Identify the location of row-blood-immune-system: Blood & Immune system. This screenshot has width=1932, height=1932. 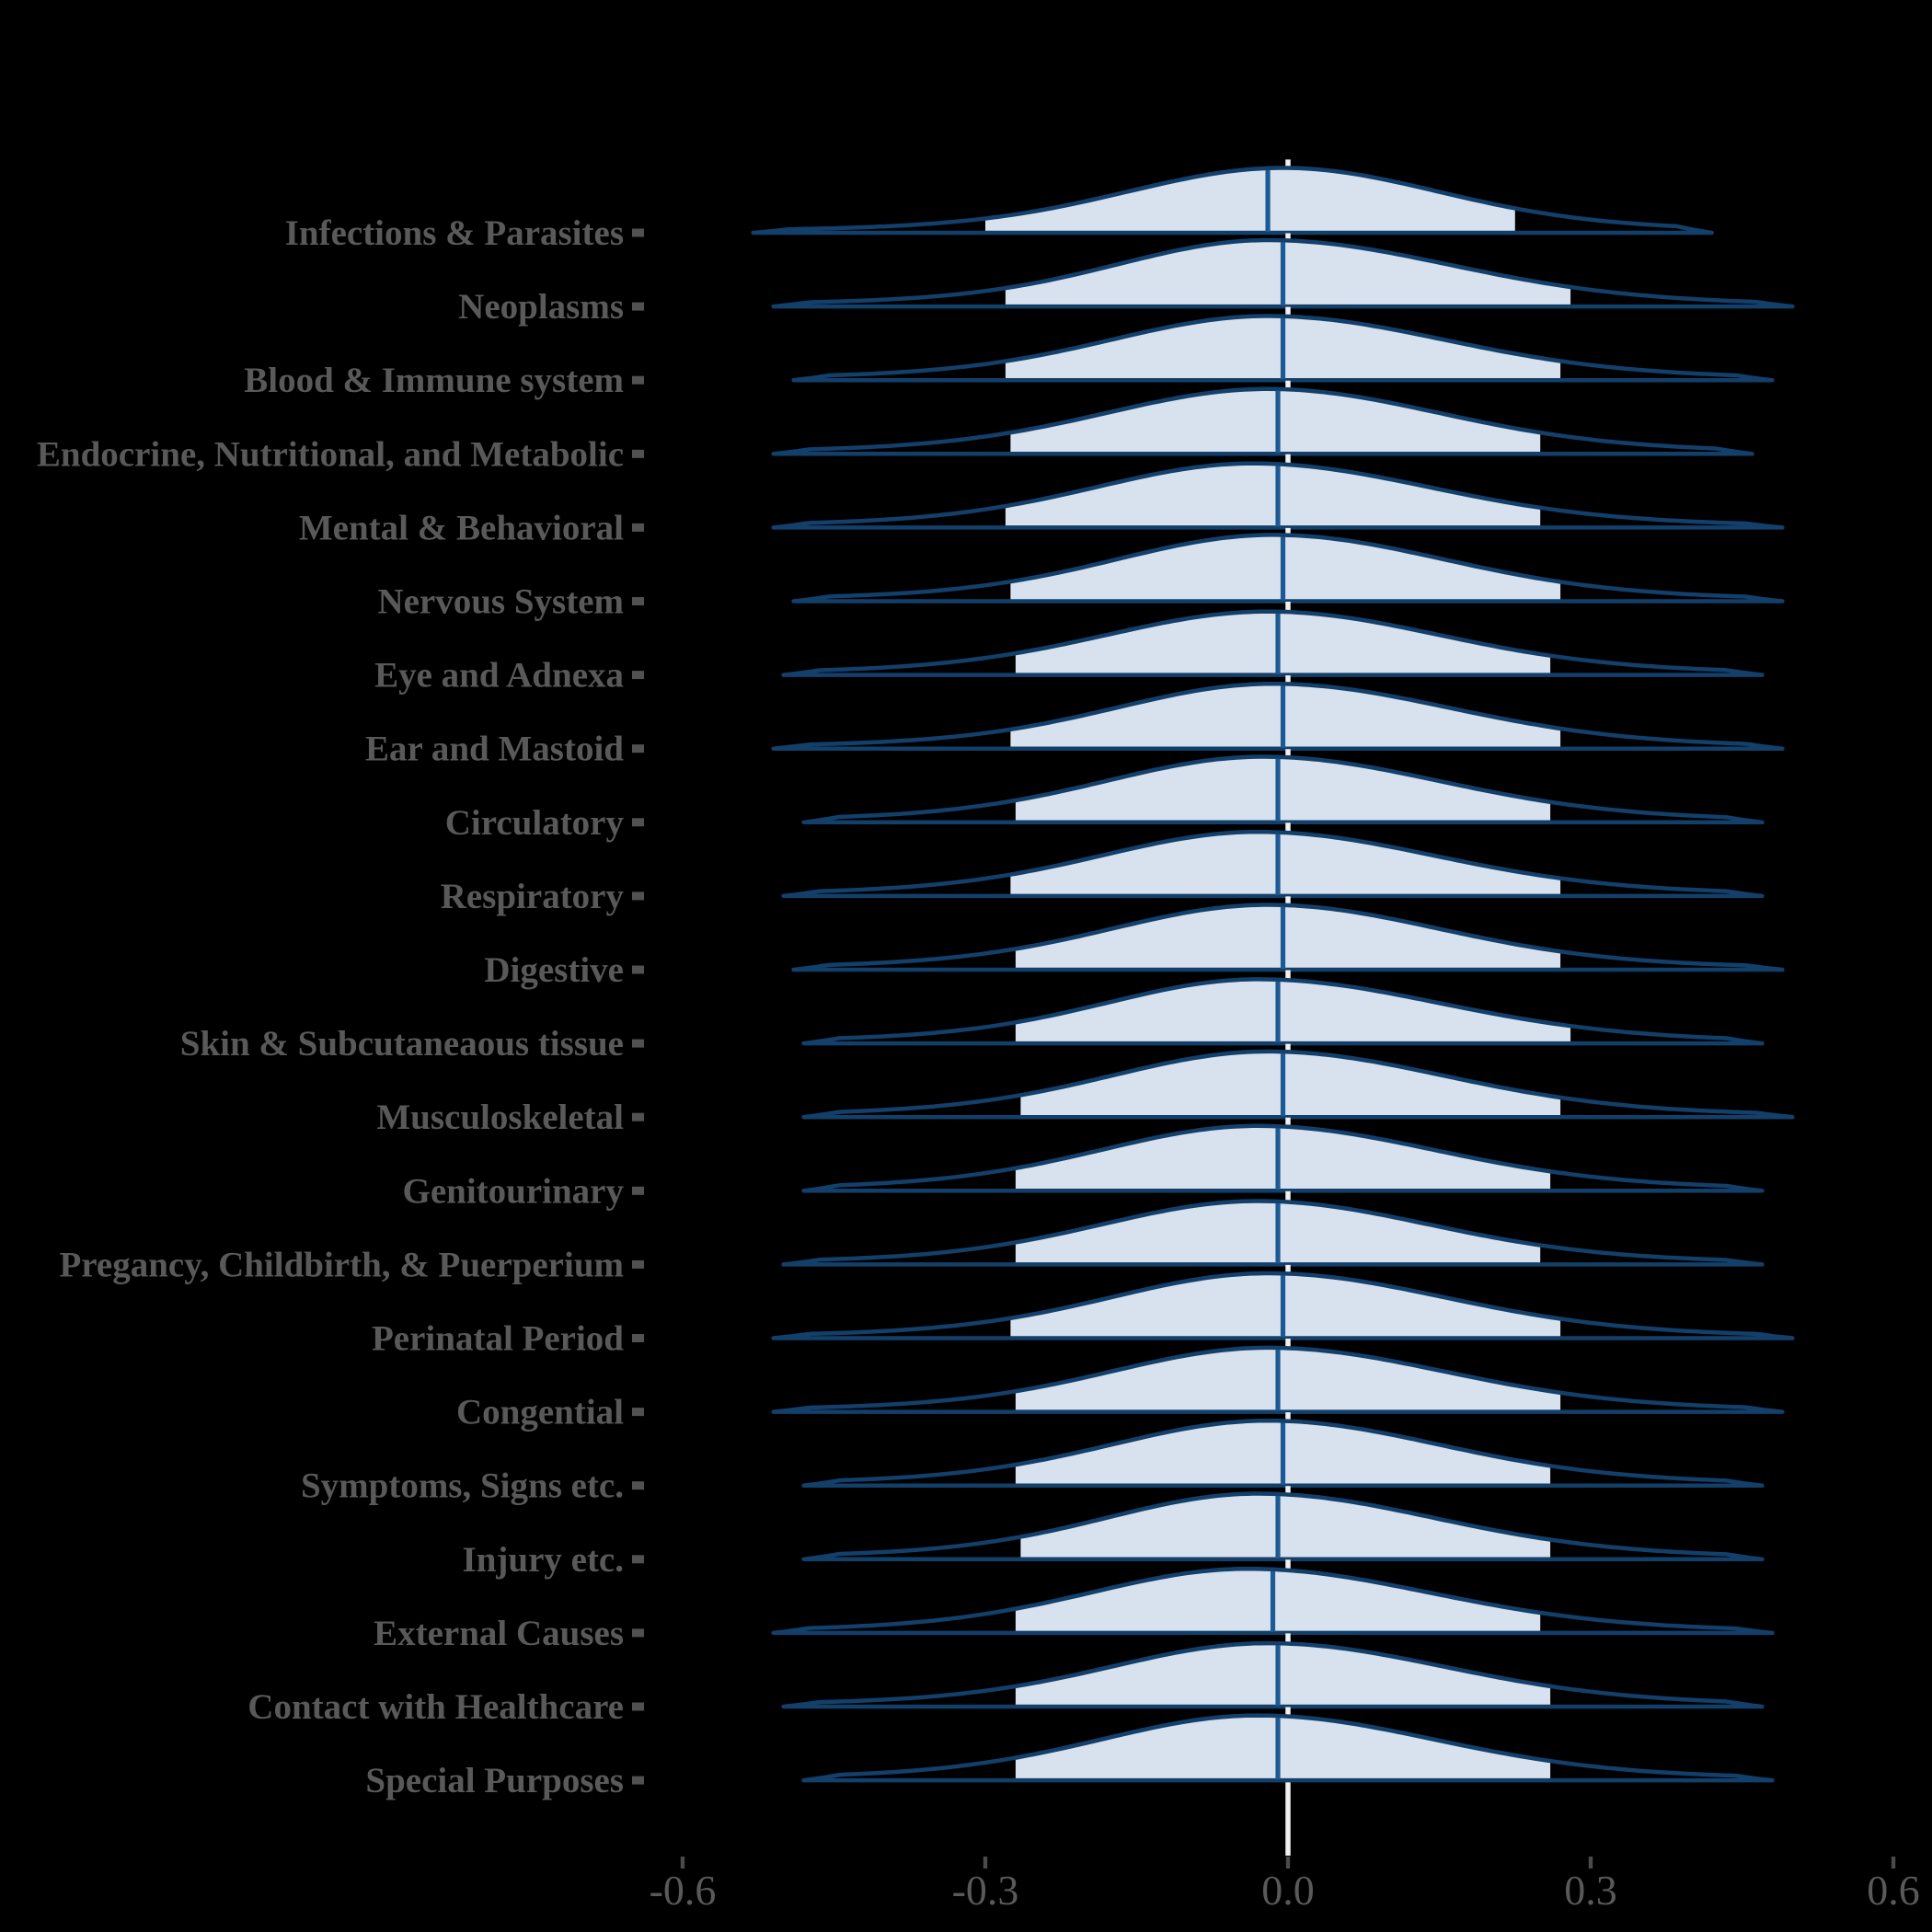
(1009, 353).